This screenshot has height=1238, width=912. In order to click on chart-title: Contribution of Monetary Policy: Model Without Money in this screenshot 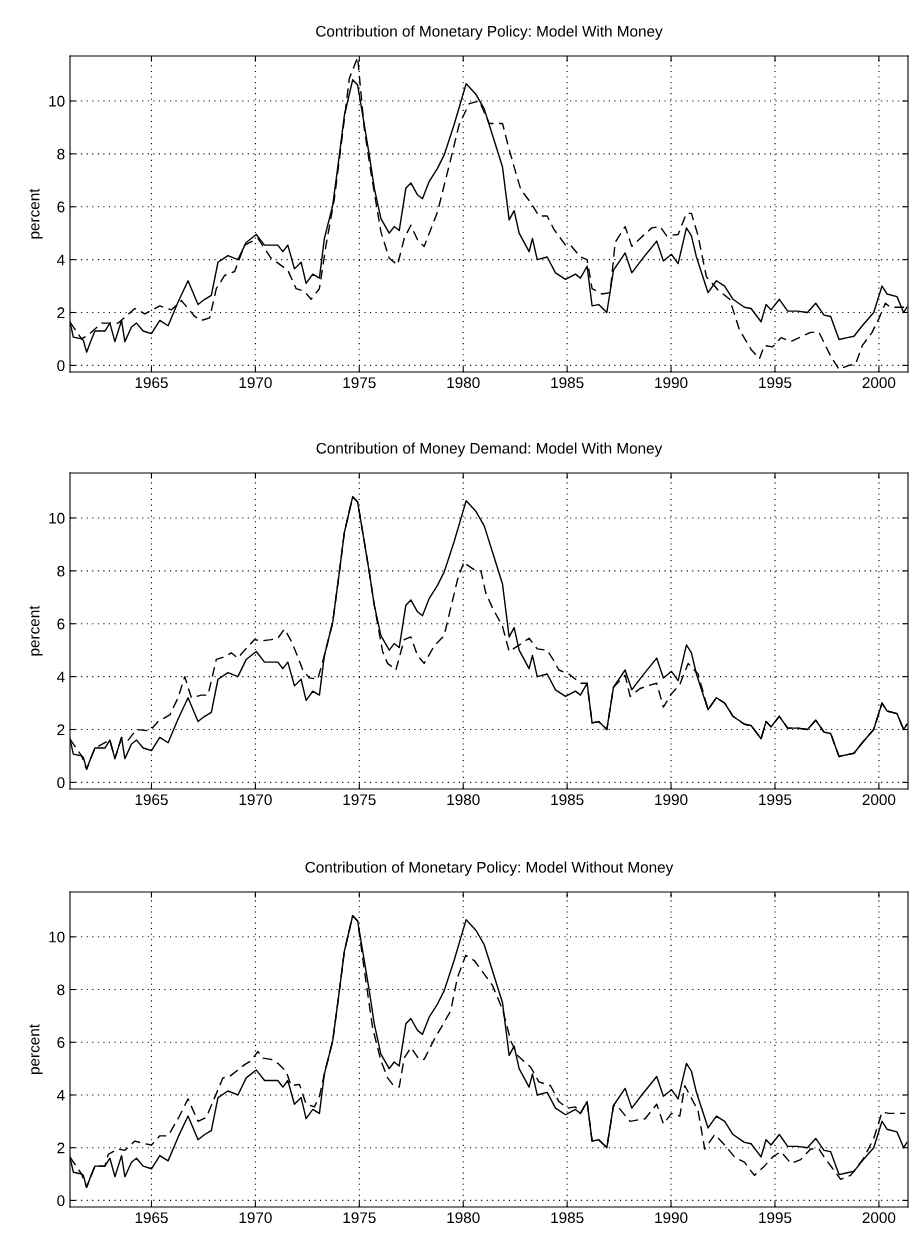, I will do `click(489, 868)`.